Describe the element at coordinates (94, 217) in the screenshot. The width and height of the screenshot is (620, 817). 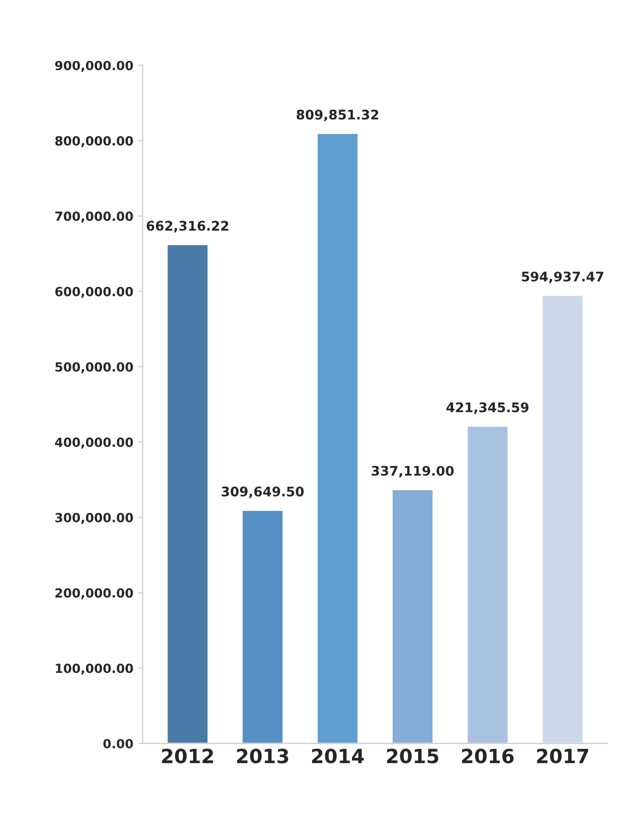
I see `y-tick-label: 700,000.00` at that location.